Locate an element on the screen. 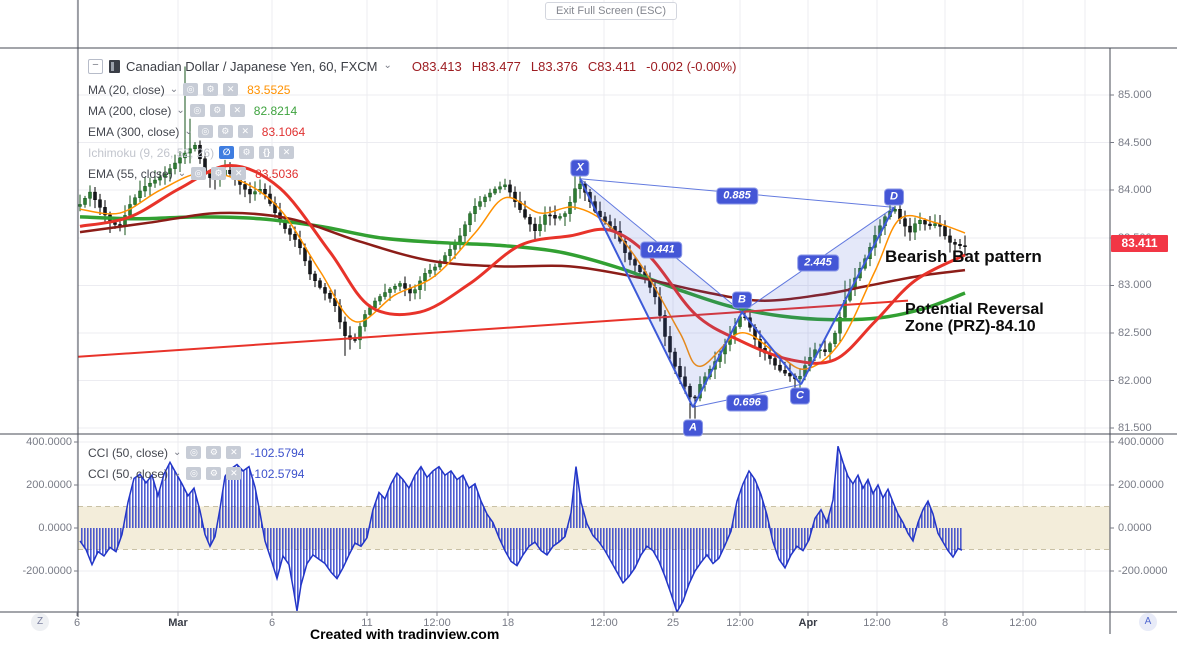  close-value: C83.411 is located at coordinates (612, 66).